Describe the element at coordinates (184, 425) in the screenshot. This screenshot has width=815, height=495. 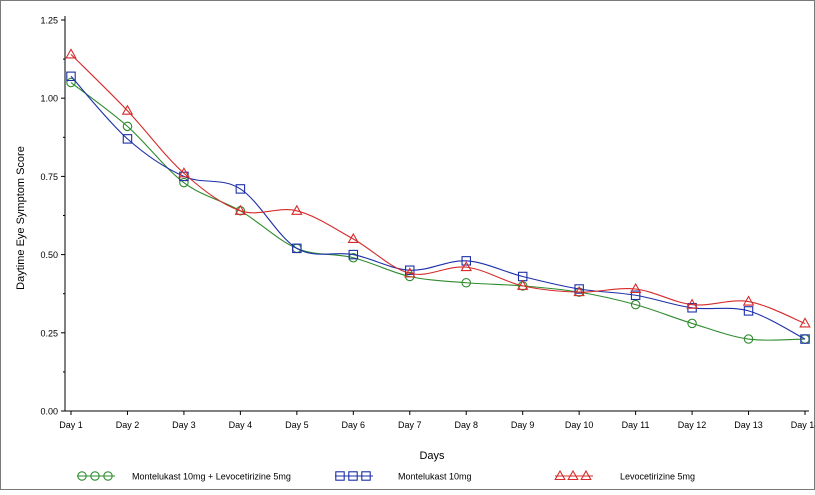
I see `x-tick-label: Day 3` at that location.